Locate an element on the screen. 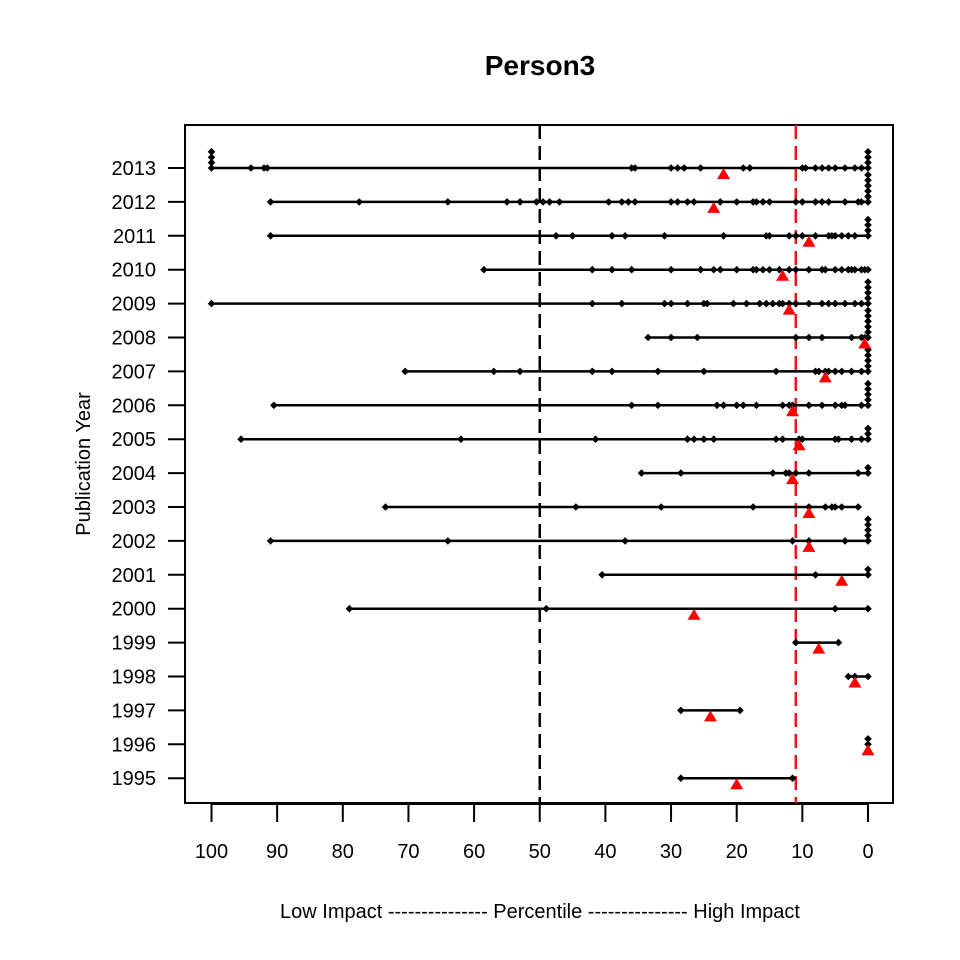 This screenshot has height=960, width=960. mean-marker-2004 is located at coordinates (793, 479).